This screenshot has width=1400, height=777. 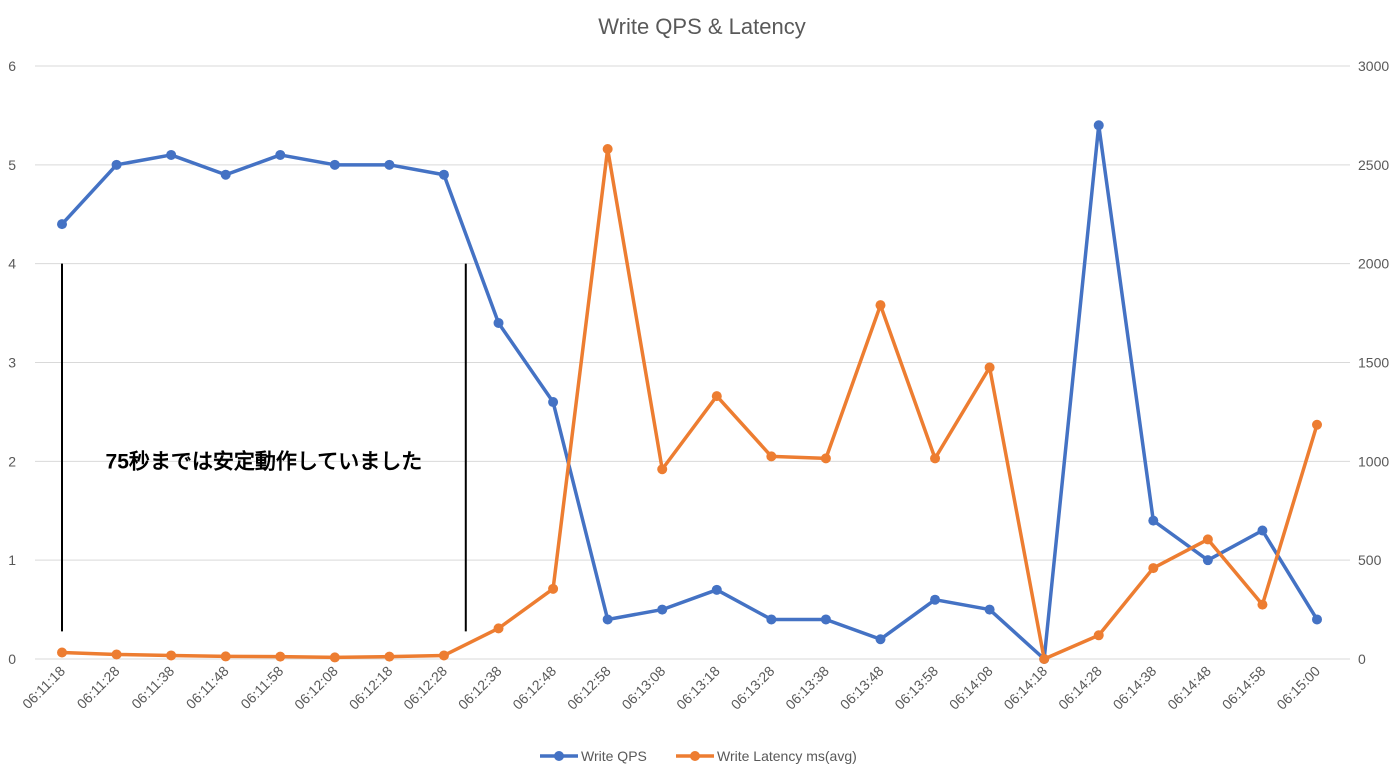 What do you see at coordinates (12, 264) in the screenshot?
I see `left-tick-label: 4` at bounding box center [12, 264].